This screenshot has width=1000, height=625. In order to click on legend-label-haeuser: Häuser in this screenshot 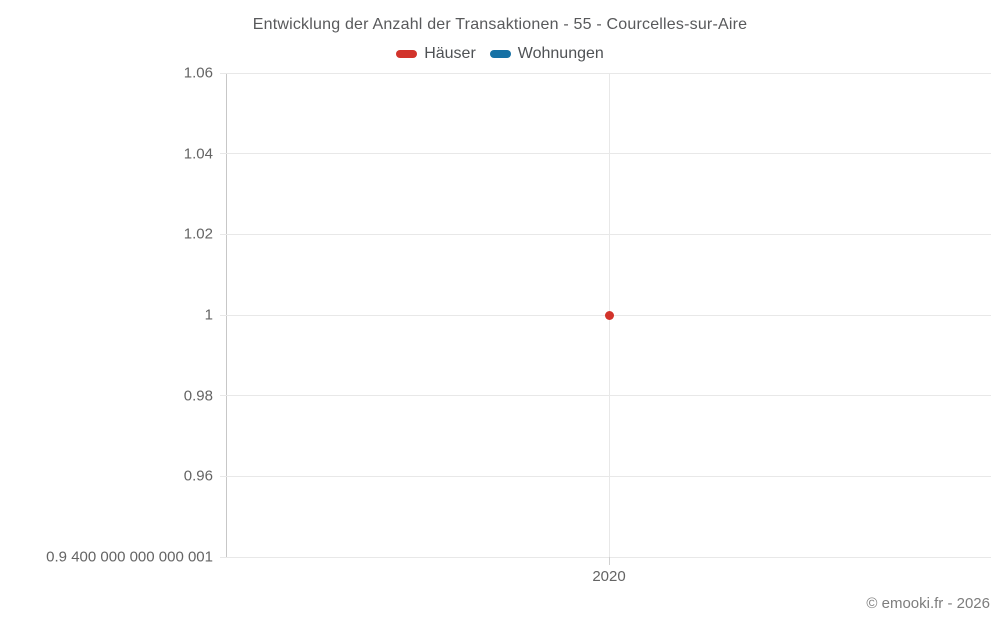, I will do `click(450, 53)`.